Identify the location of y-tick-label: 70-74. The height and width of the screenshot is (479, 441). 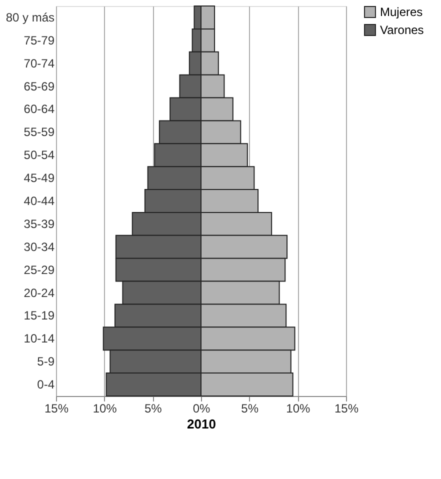
(39, 63).